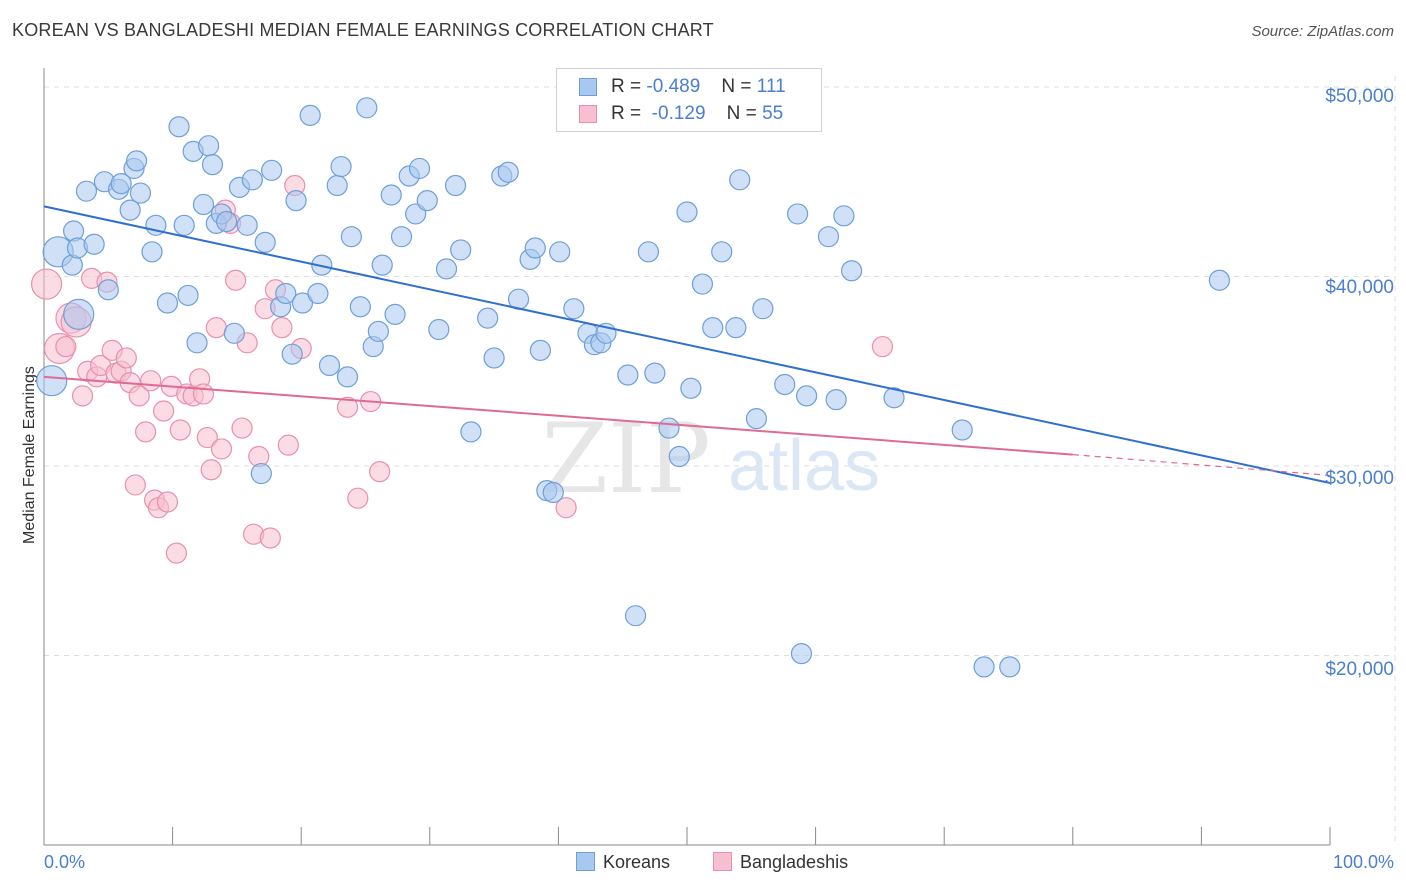 The width and height of the screenshot is (1406, 892). I want to click on bangladeshi-trend-extension, so click(1201, 465).